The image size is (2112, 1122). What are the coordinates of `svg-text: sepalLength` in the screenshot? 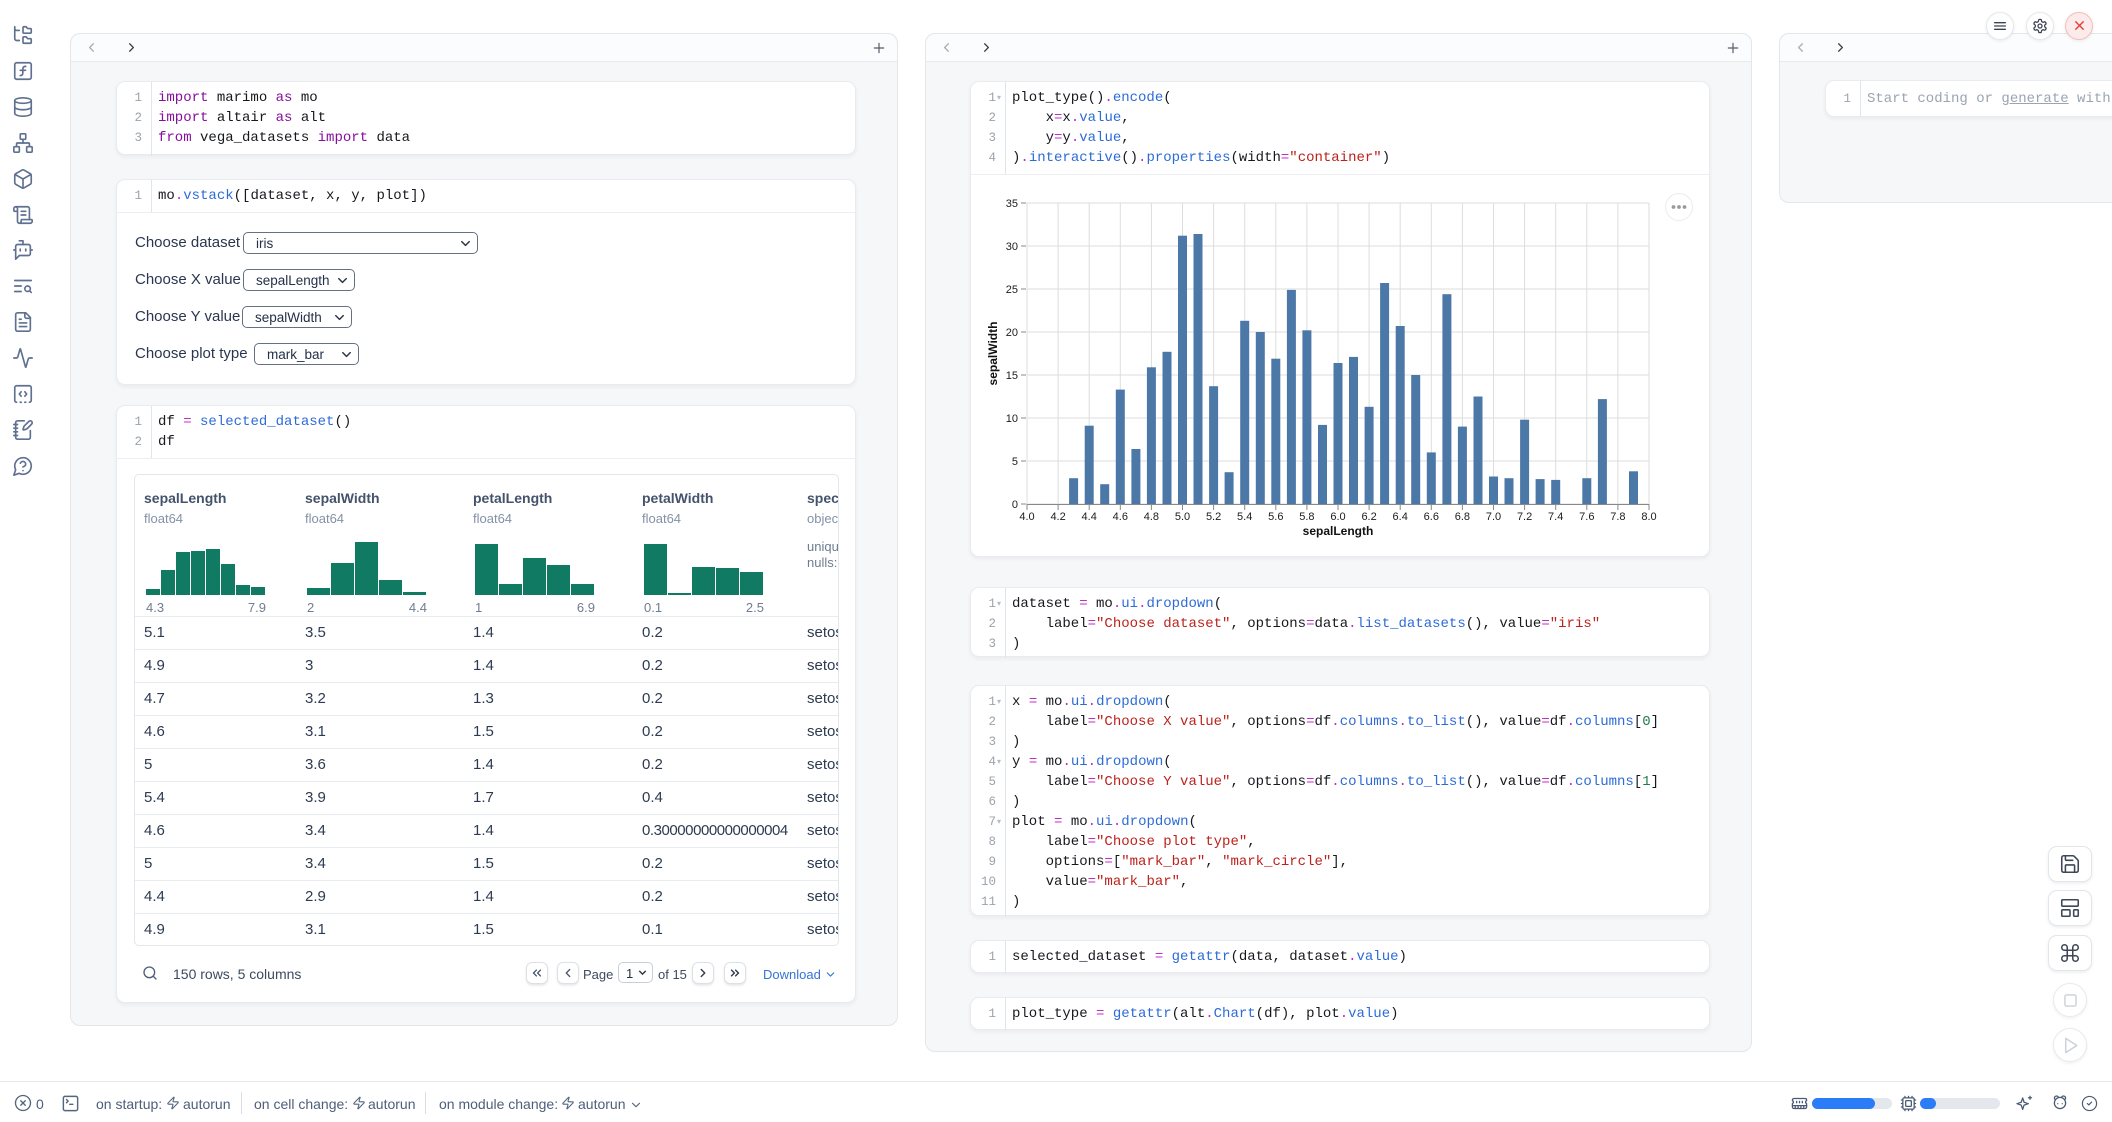 It's located at (1338, 531).